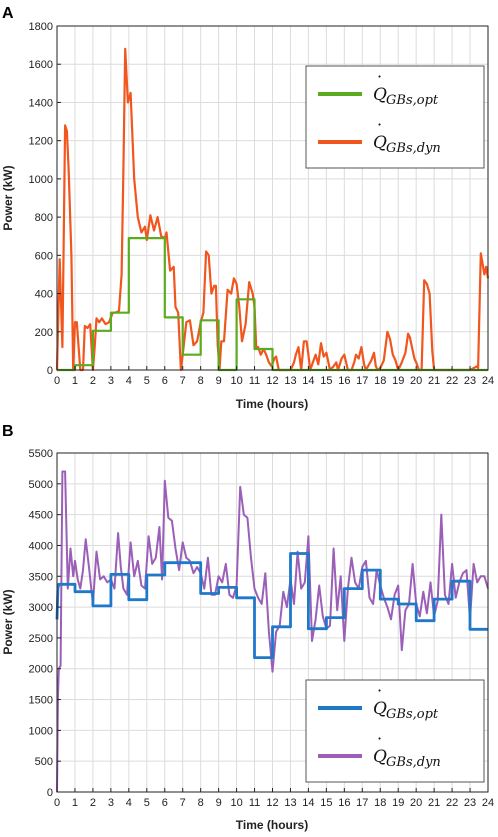 The width and height of the screenshot is (498, 837). I want to click on legend-b: Q · GBs,opt Q · GBs,dyn, so click(395, 731).